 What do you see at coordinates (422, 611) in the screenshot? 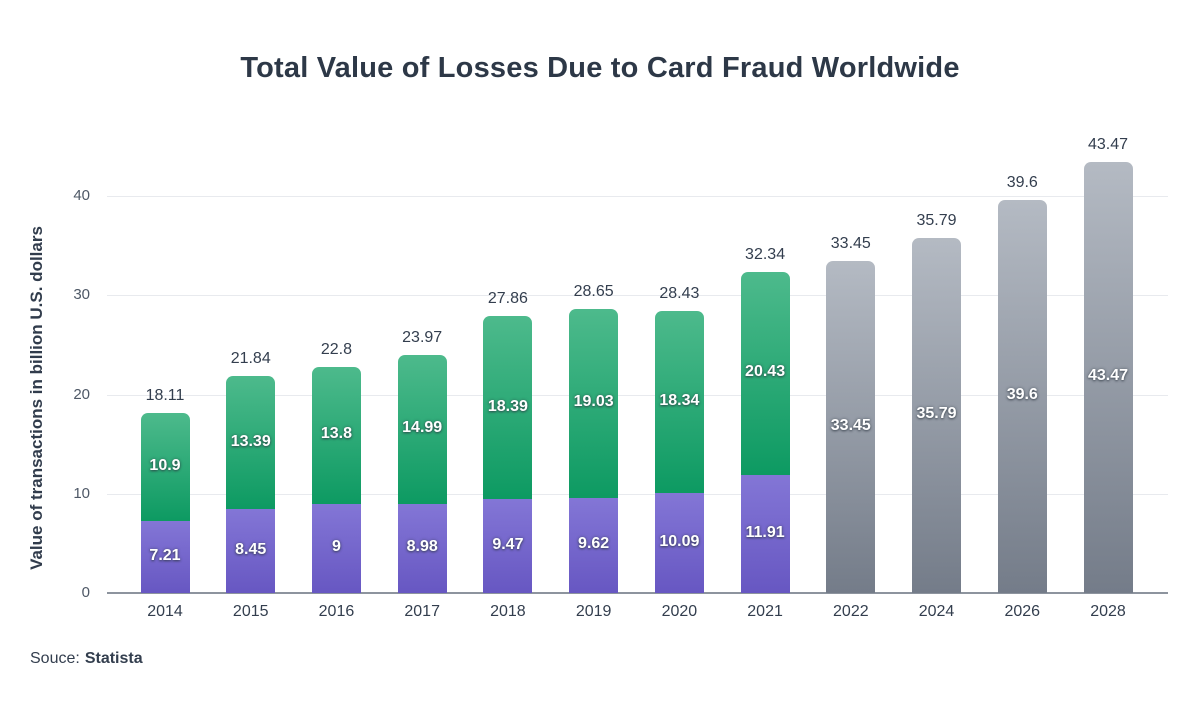
I see `x-tick-label: 2017` at bounding box center [422, 611].